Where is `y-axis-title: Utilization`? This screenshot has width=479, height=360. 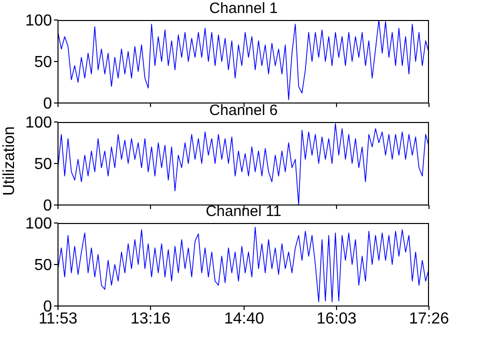 y-axis-title: Utilization is located at coordinates (10, 161).